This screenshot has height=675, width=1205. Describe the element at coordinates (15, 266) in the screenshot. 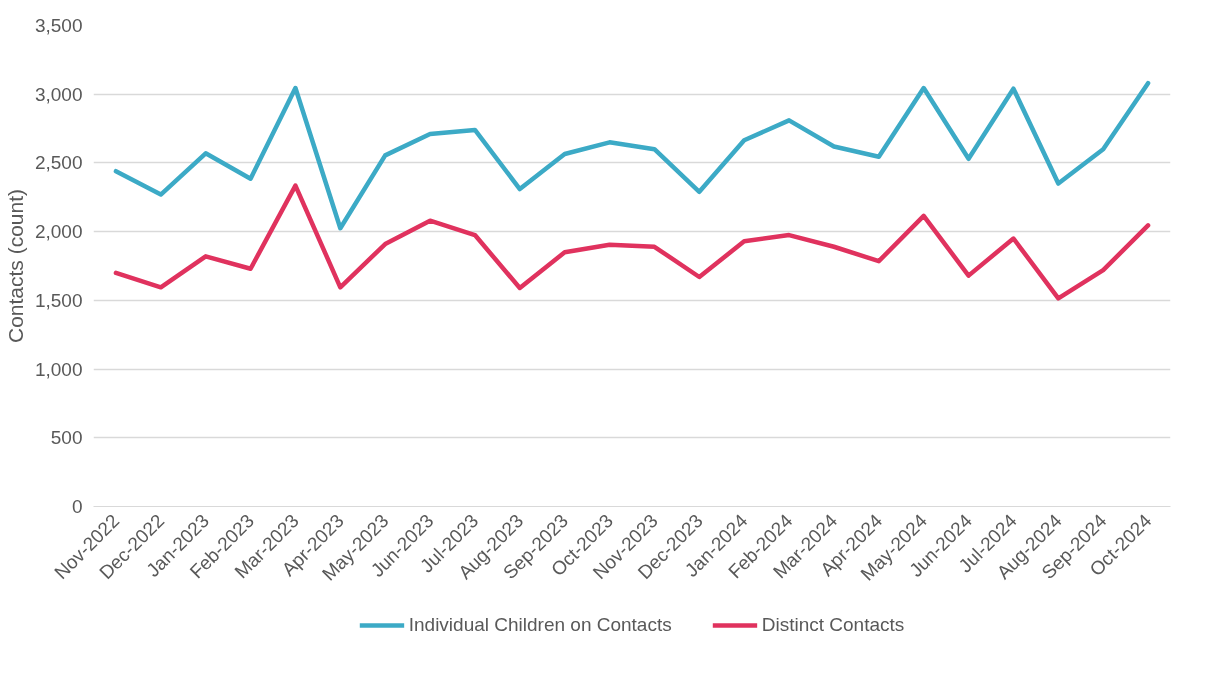

I see `y-axis-title: Contacts (count)` at that location.